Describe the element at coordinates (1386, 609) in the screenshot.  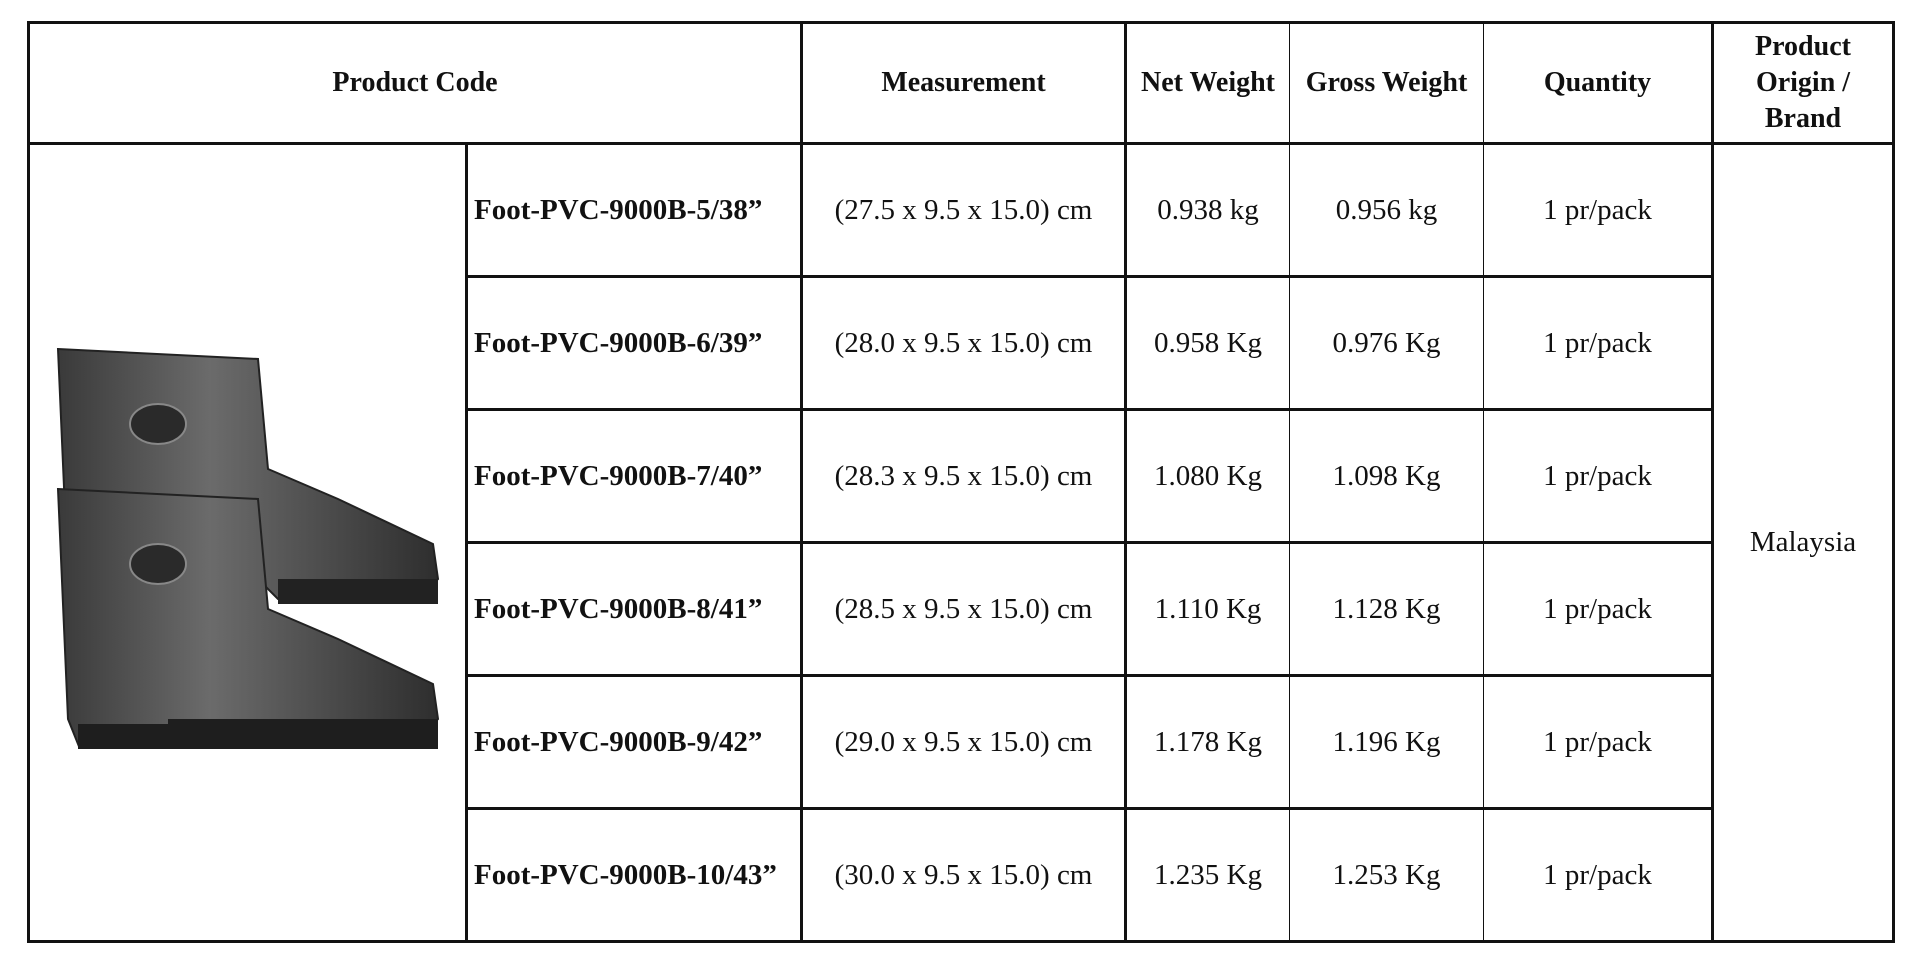
I see `table-cell: 1.128 Kg` at that location.